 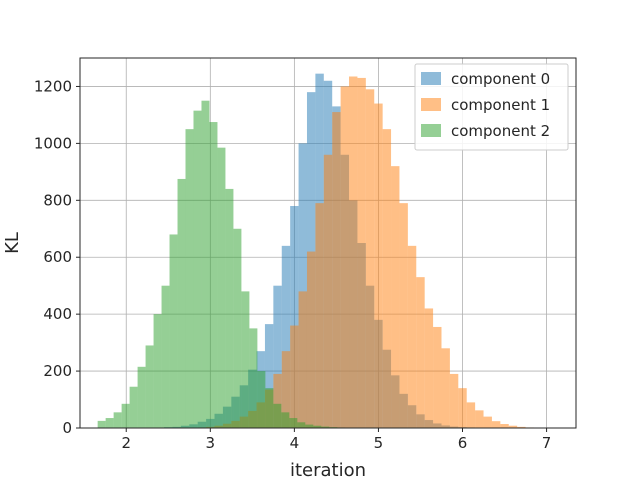 What do you see at coordinates (500, 79) in the screenshot?
I see `legend-label: component 0` at bounding box center [500, 79].